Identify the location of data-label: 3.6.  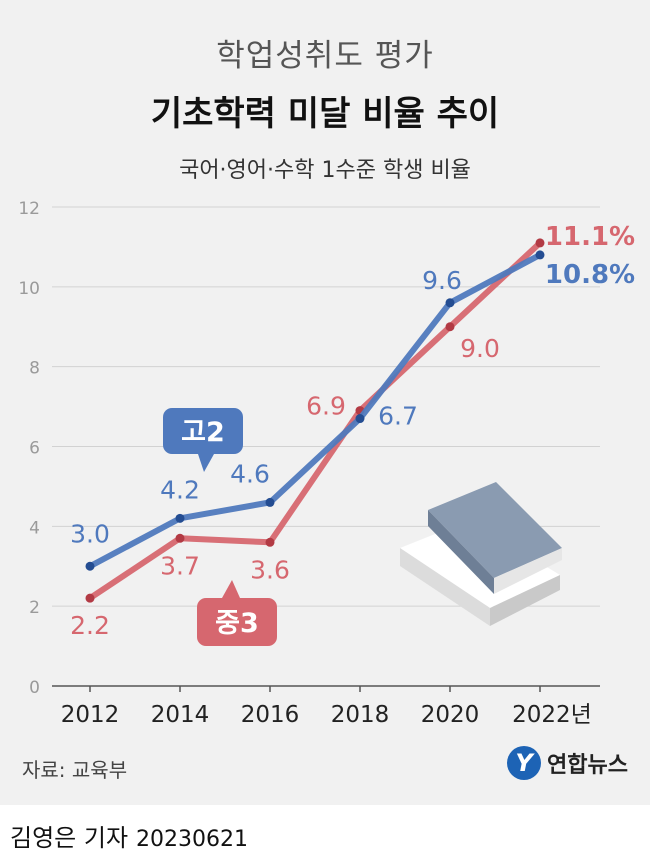
(270, 569).